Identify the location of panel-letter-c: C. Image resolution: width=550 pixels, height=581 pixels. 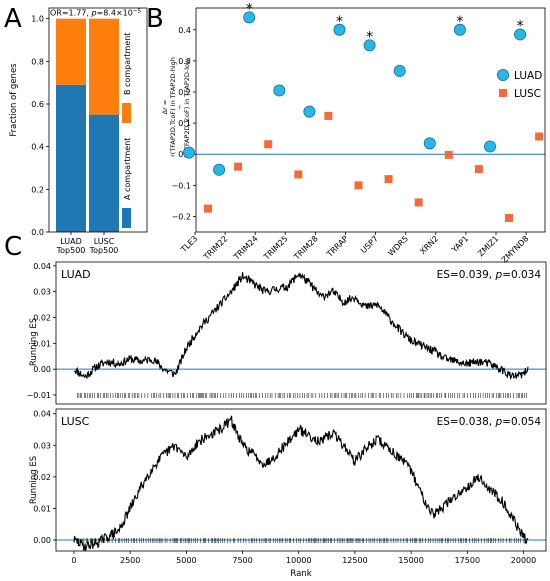
(13, 247).